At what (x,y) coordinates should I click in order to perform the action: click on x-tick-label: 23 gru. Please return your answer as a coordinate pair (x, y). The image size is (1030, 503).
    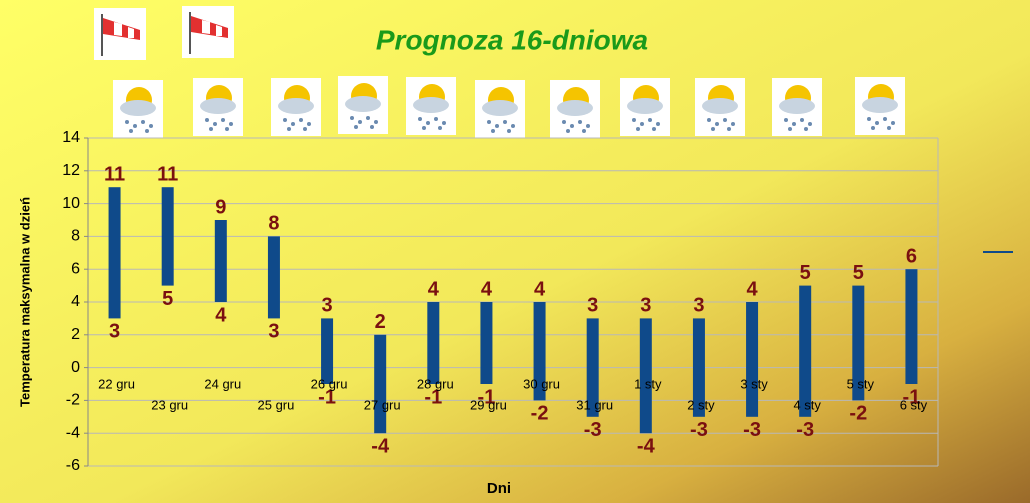
    Looking at the image, I should click on (169, 404).